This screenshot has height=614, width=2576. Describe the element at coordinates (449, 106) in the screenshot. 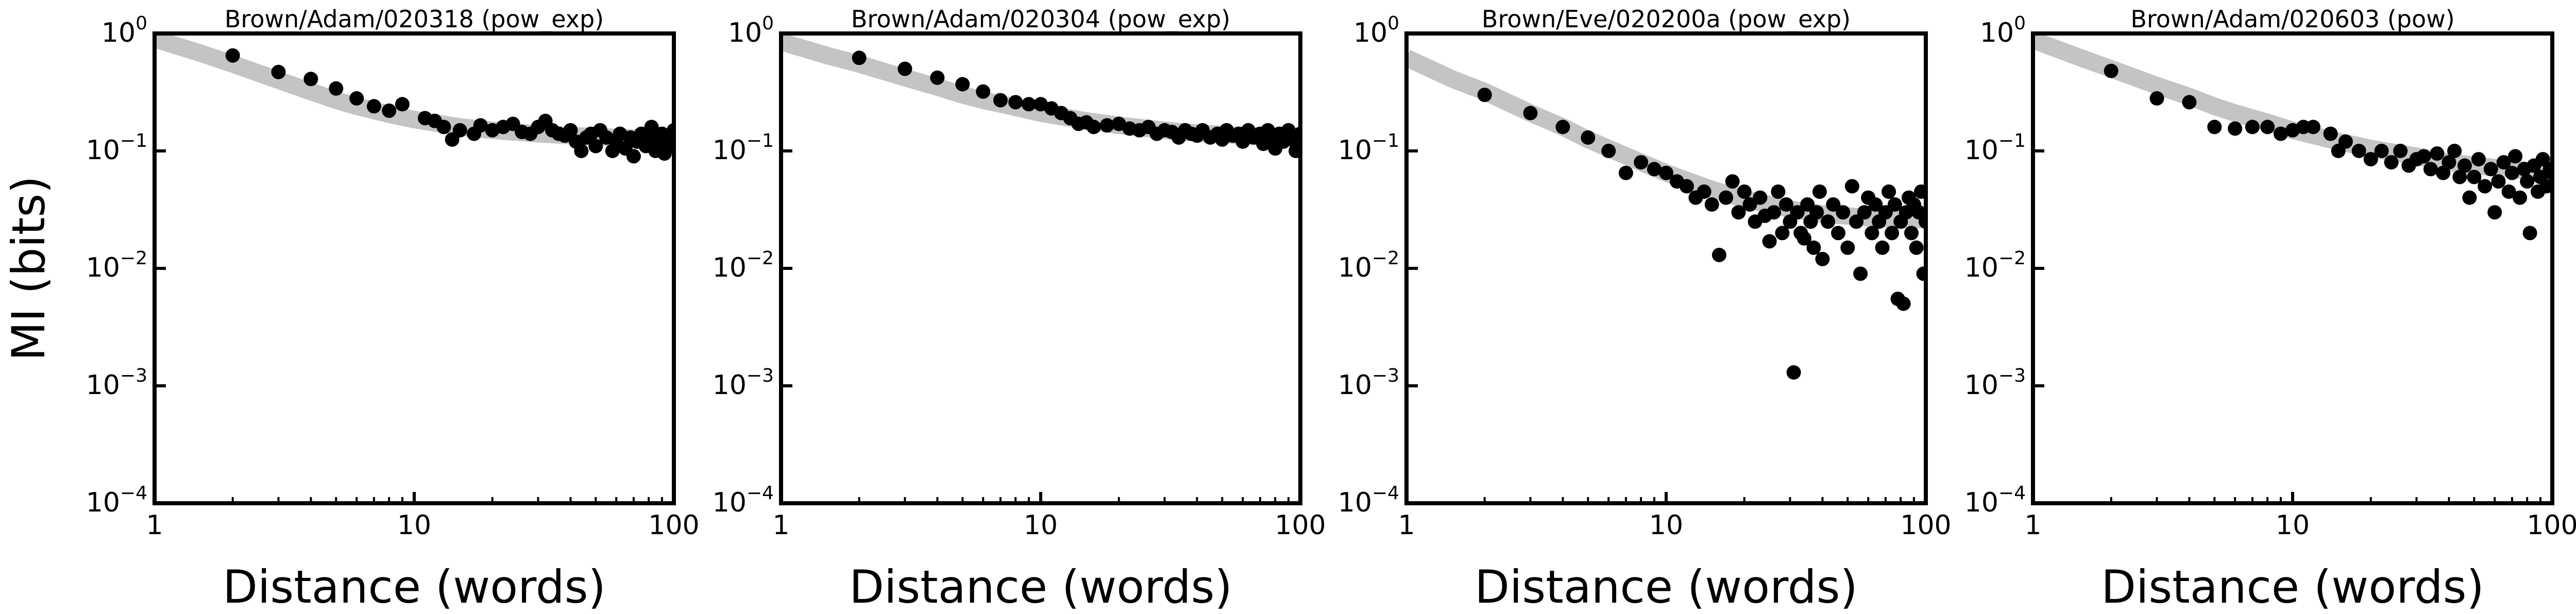

I see `data-points` at that location.